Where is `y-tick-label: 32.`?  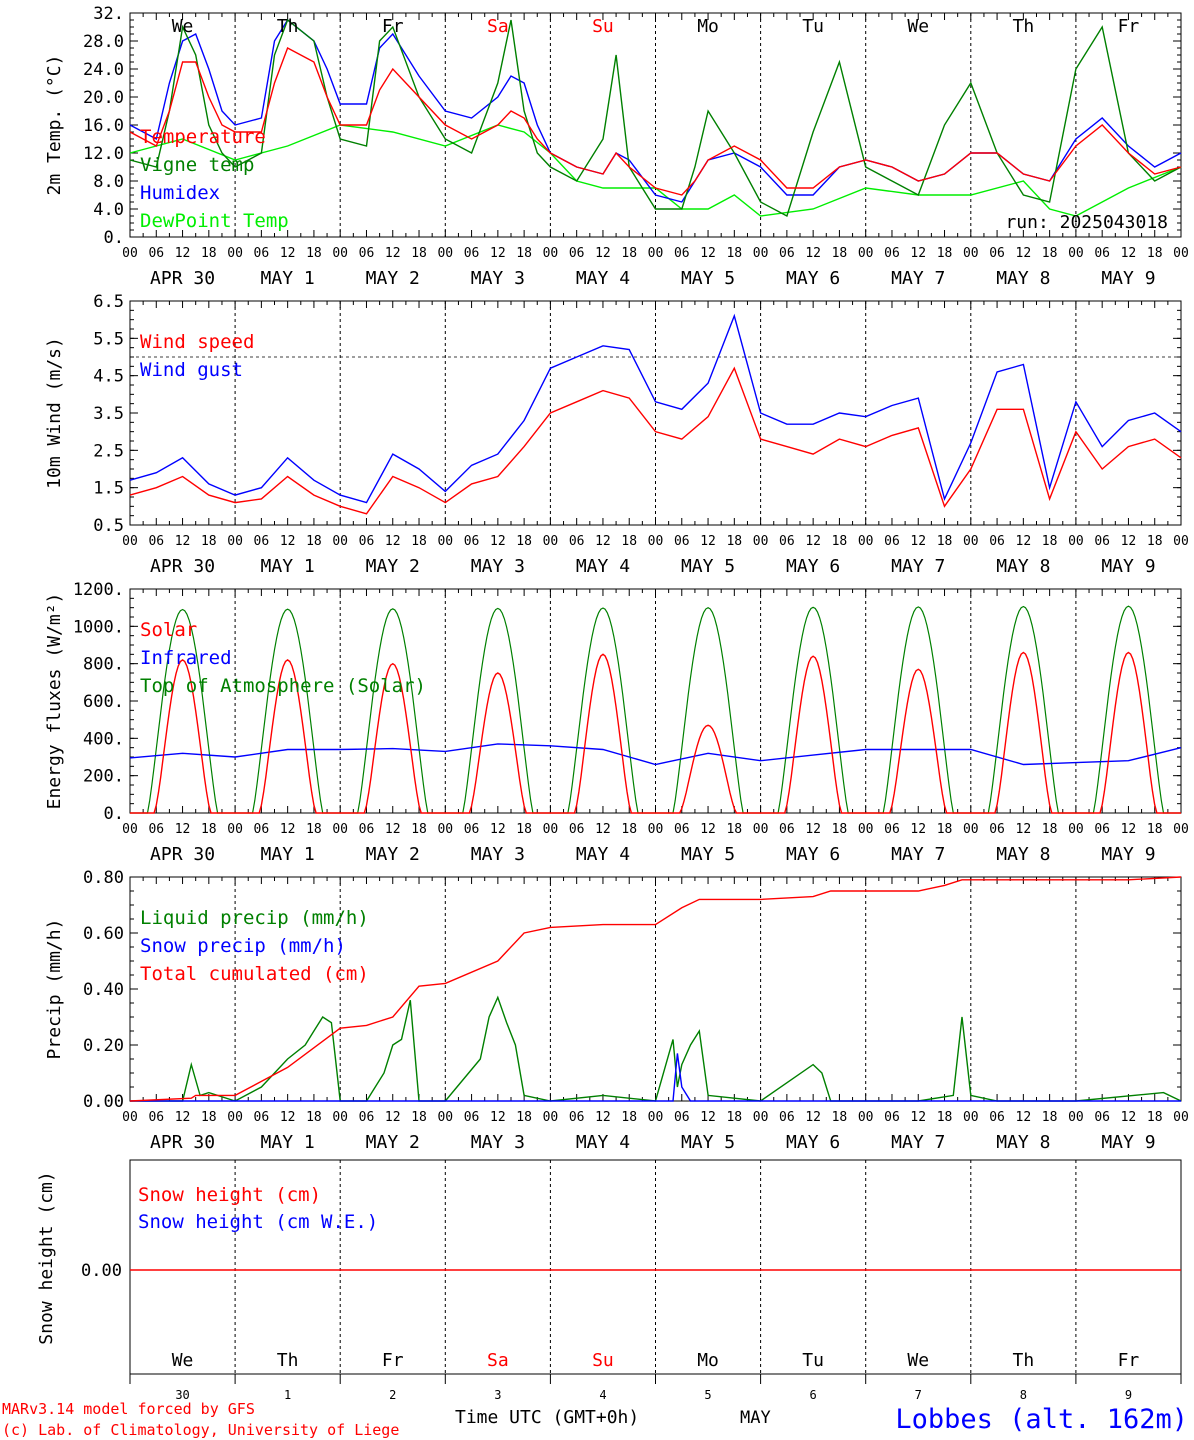 y-tick-label: 32. is located at coordinates (108, 14).